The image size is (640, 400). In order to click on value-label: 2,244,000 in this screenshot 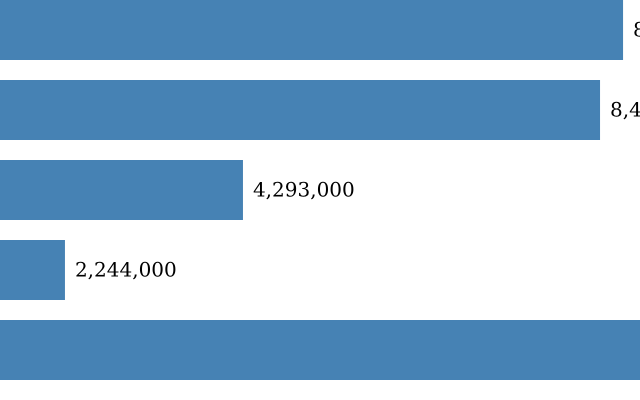, I will do `click(126, 270)`.